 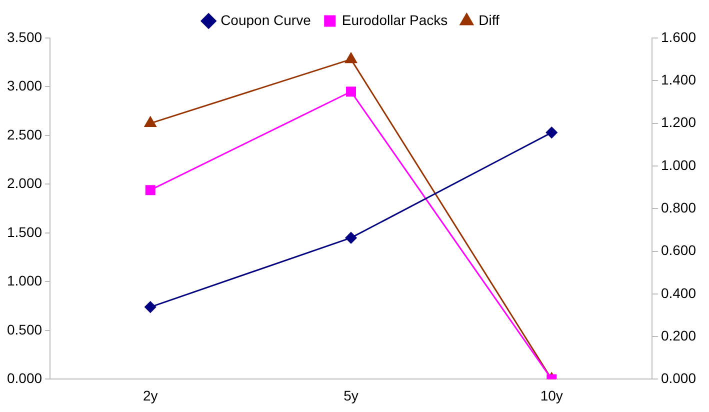 What do you see at coordinates (24, 183) in the screenshot?
I see `y-tick-label: 2.000` at bounding box center [24, 183].